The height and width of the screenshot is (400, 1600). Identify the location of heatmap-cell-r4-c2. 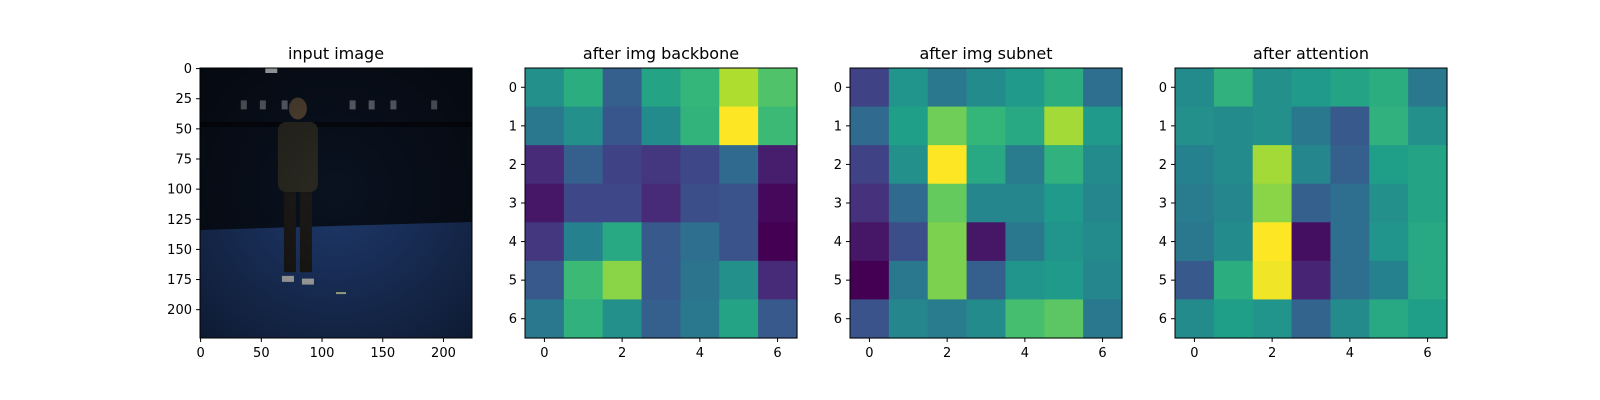
(947, 242).